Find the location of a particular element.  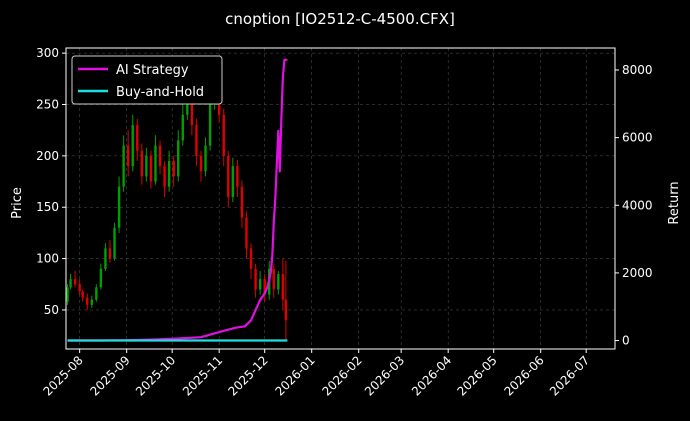

y-axis-label-left: Price is located at coordinates (17, 203).